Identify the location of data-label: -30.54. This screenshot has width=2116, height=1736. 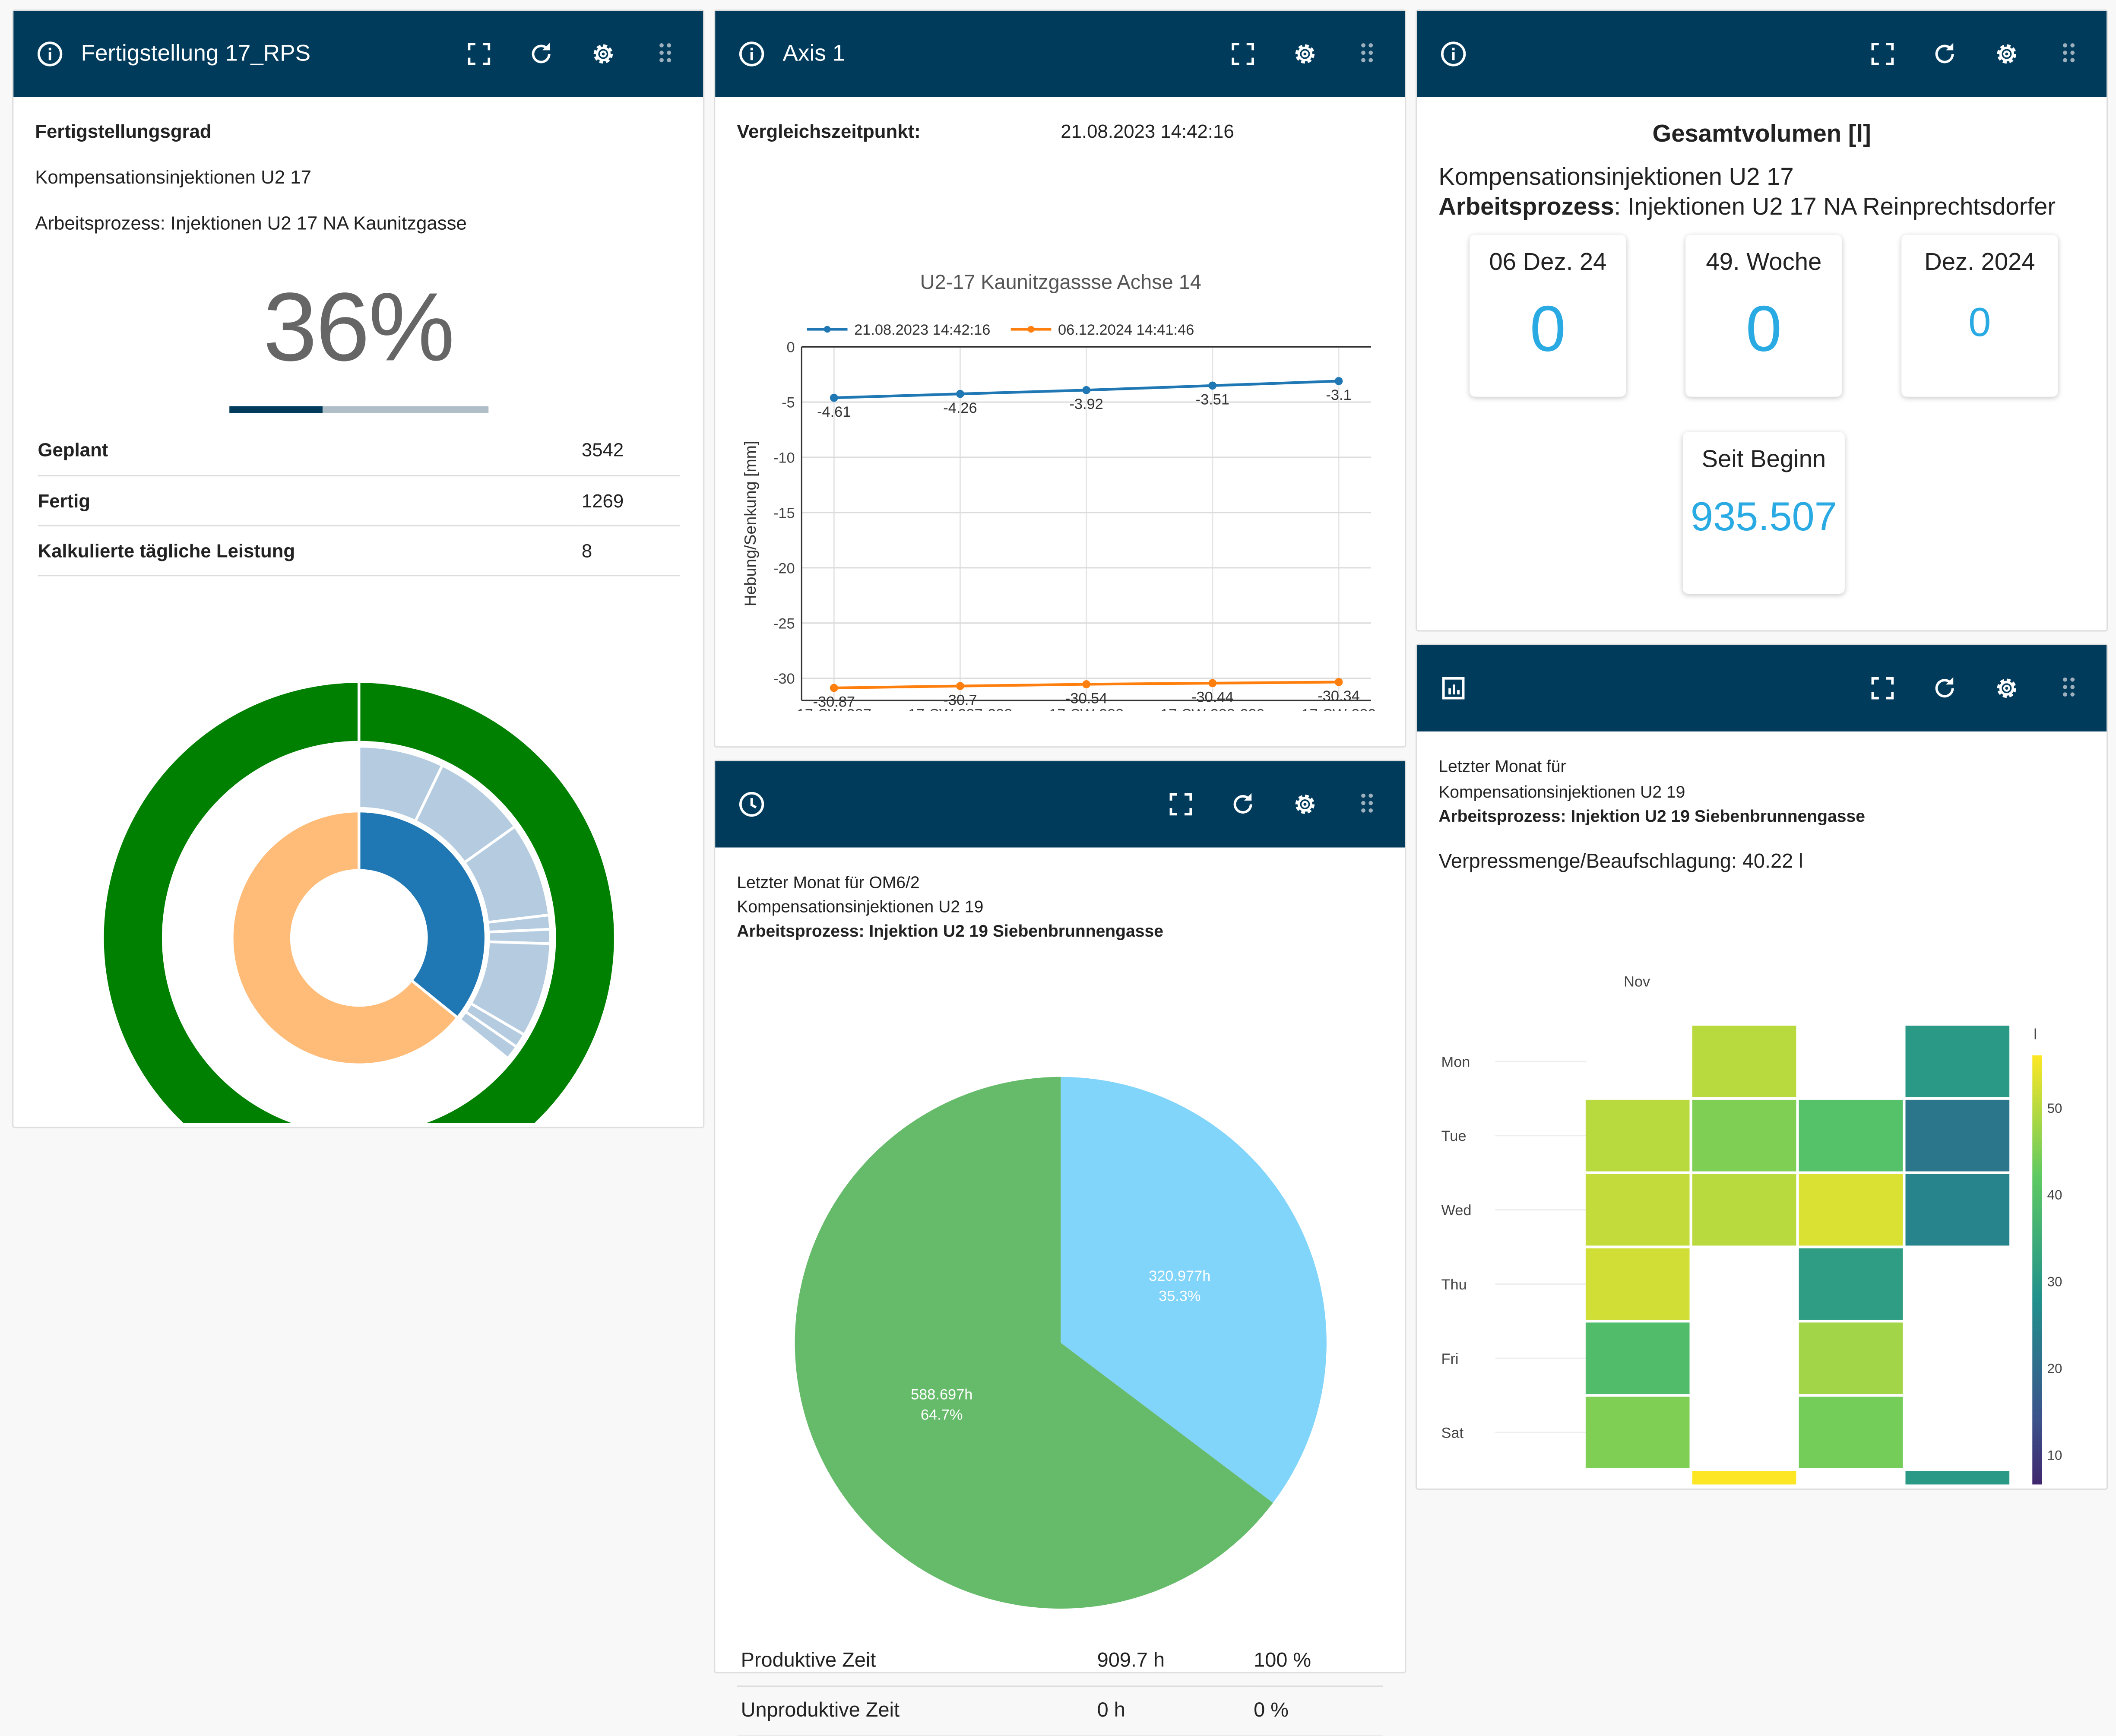
(1086, 698).